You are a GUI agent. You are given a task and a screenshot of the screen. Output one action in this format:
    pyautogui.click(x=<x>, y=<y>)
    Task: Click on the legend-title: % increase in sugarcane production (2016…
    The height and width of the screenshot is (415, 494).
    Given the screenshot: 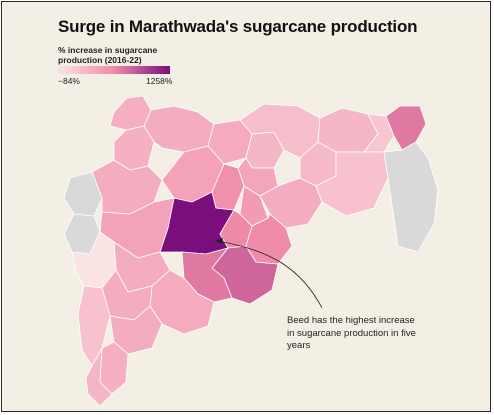 What is the action you would take?
    pyautogui.click(x=108, y=55)
    